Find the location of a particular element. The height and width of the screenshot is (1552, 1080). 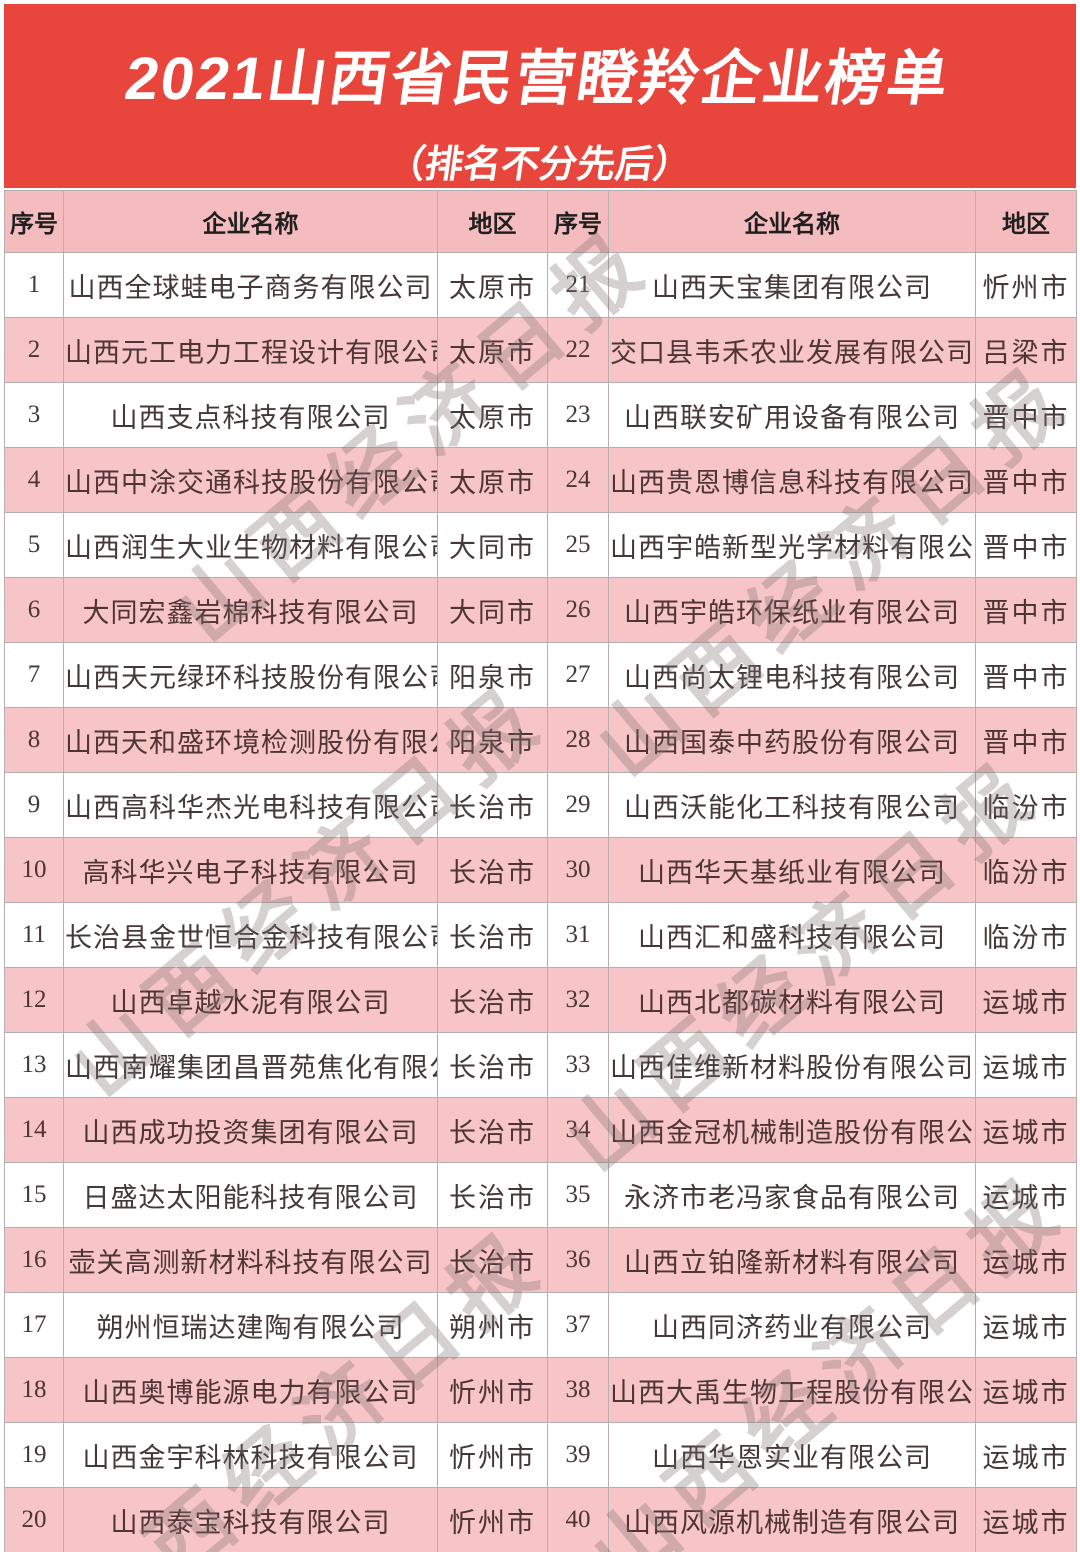

company-name-cell: 山西高科华杰光电科技有限公司 is located at coordinates (250, 805).